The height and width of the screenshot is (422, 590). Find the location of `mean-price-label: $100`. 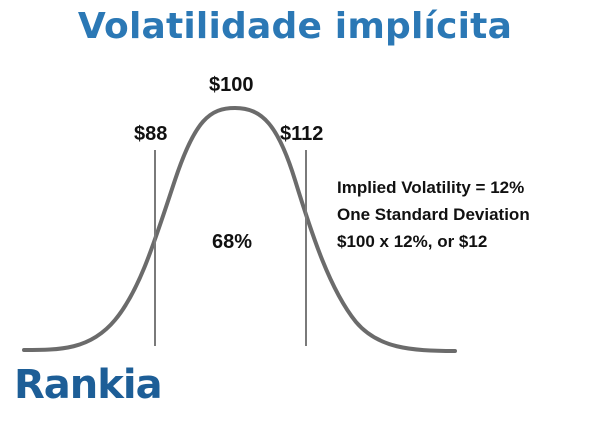

mean-price-label: $100 is located at coordinates (231, 85).